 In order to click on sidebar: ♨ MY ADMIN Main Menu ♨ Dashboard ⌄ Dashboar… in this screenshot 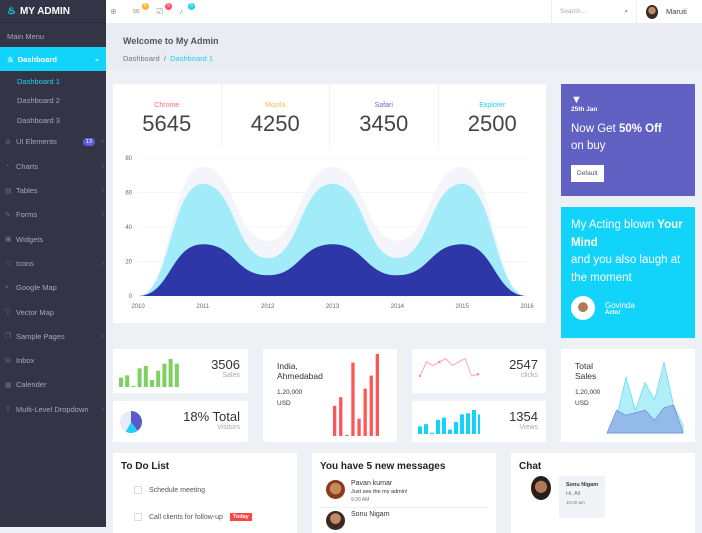, I will do `click(53, 263)`.